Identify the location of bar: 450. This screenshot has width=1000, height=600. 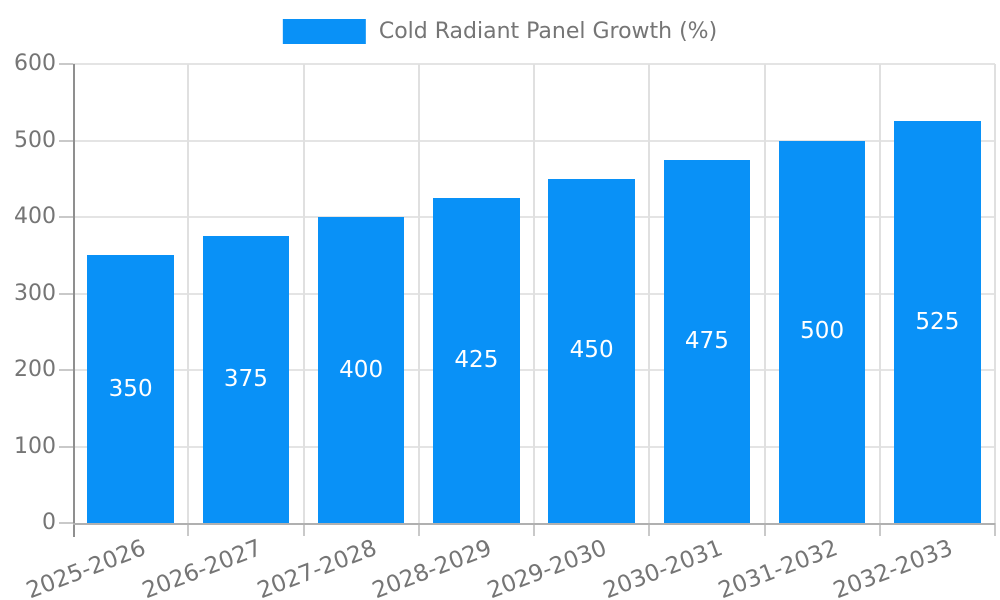
(591, 350).